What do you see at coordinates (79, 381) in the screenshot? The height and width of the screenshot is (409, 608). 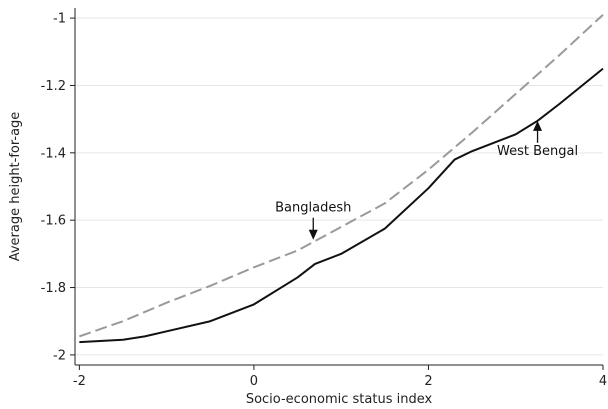 I see `x-tick-label: -2` at bounding box center [79, 381].